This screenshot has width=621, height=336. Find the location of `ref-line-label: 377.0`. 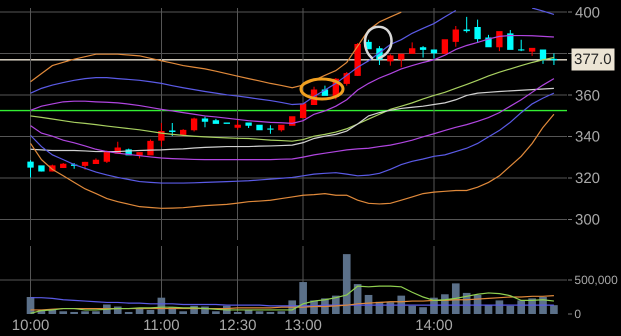

ref-line-label: 377.0 is located at coordinates (593, 59).